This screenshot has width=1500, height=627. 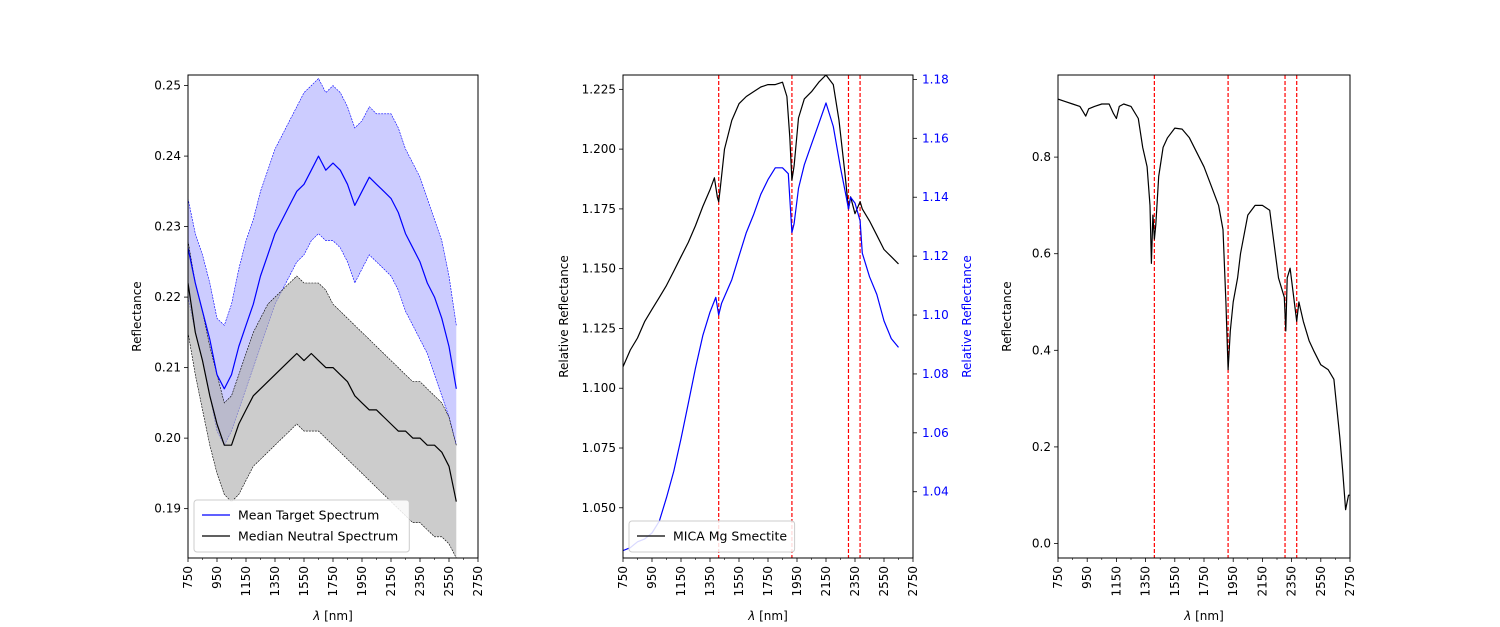 What do you see at coordinates (599, 388) in the screenshot?
I see `y-tick-label: 1.100` at bounding box center [599, 388].